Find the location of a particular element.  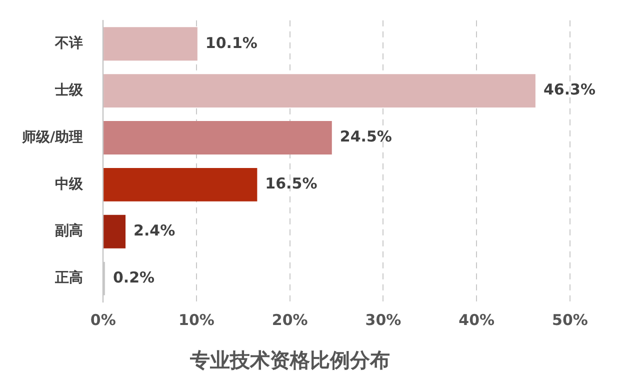

y-tick-label: 中级 is located at coordinates (69, 184).